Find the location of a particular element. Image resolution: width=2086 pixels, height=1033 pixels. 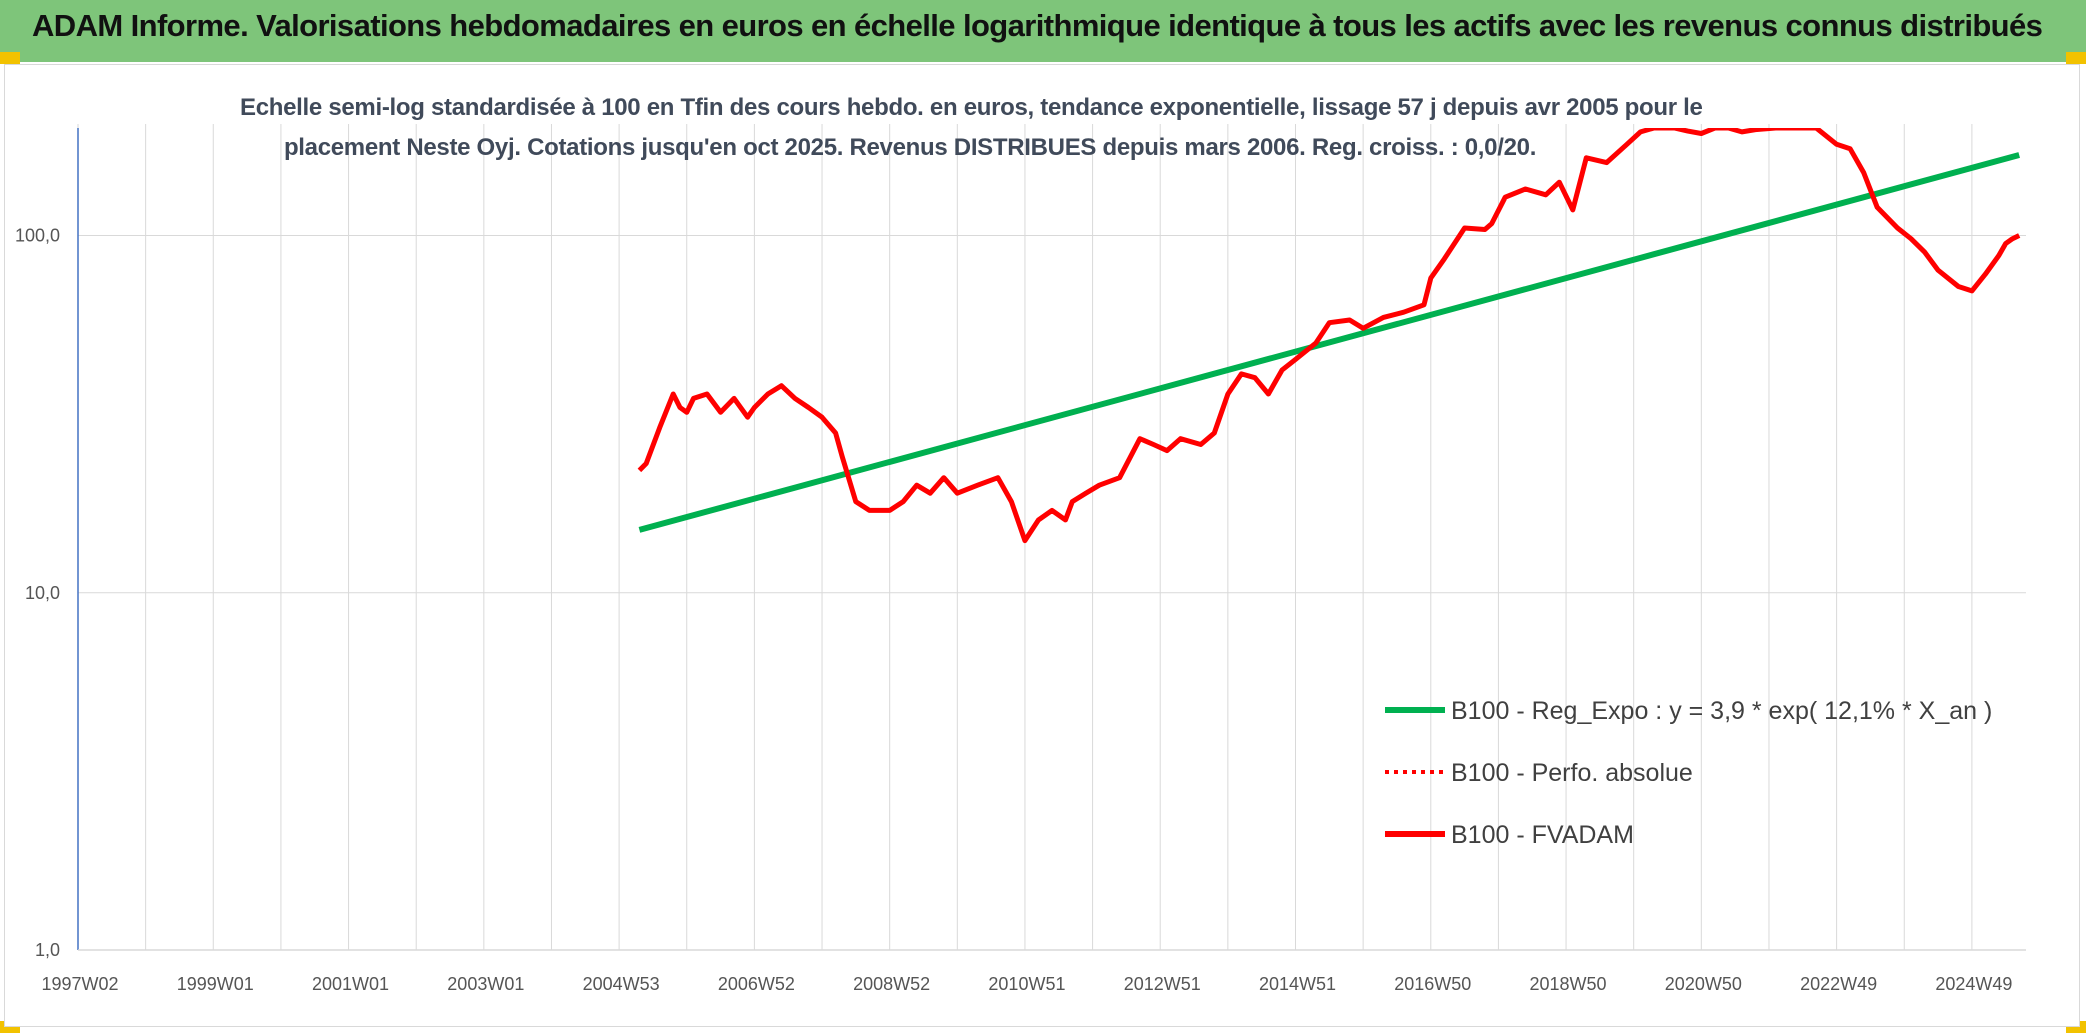

legend-label-3: B100 - FVADAM is located at coordinates (1542, 835).